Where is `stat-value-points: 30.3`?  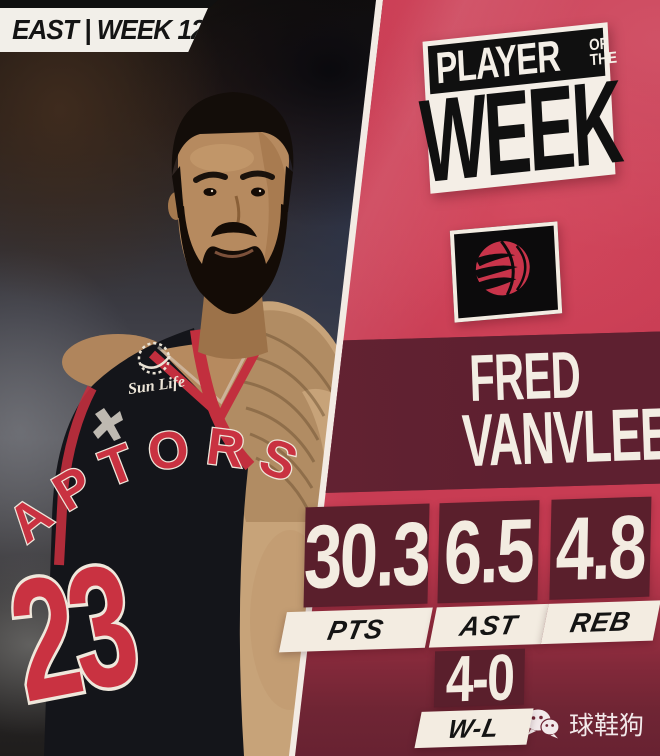
stat-value-points: 30.3 is located at coordinates (366, 555).